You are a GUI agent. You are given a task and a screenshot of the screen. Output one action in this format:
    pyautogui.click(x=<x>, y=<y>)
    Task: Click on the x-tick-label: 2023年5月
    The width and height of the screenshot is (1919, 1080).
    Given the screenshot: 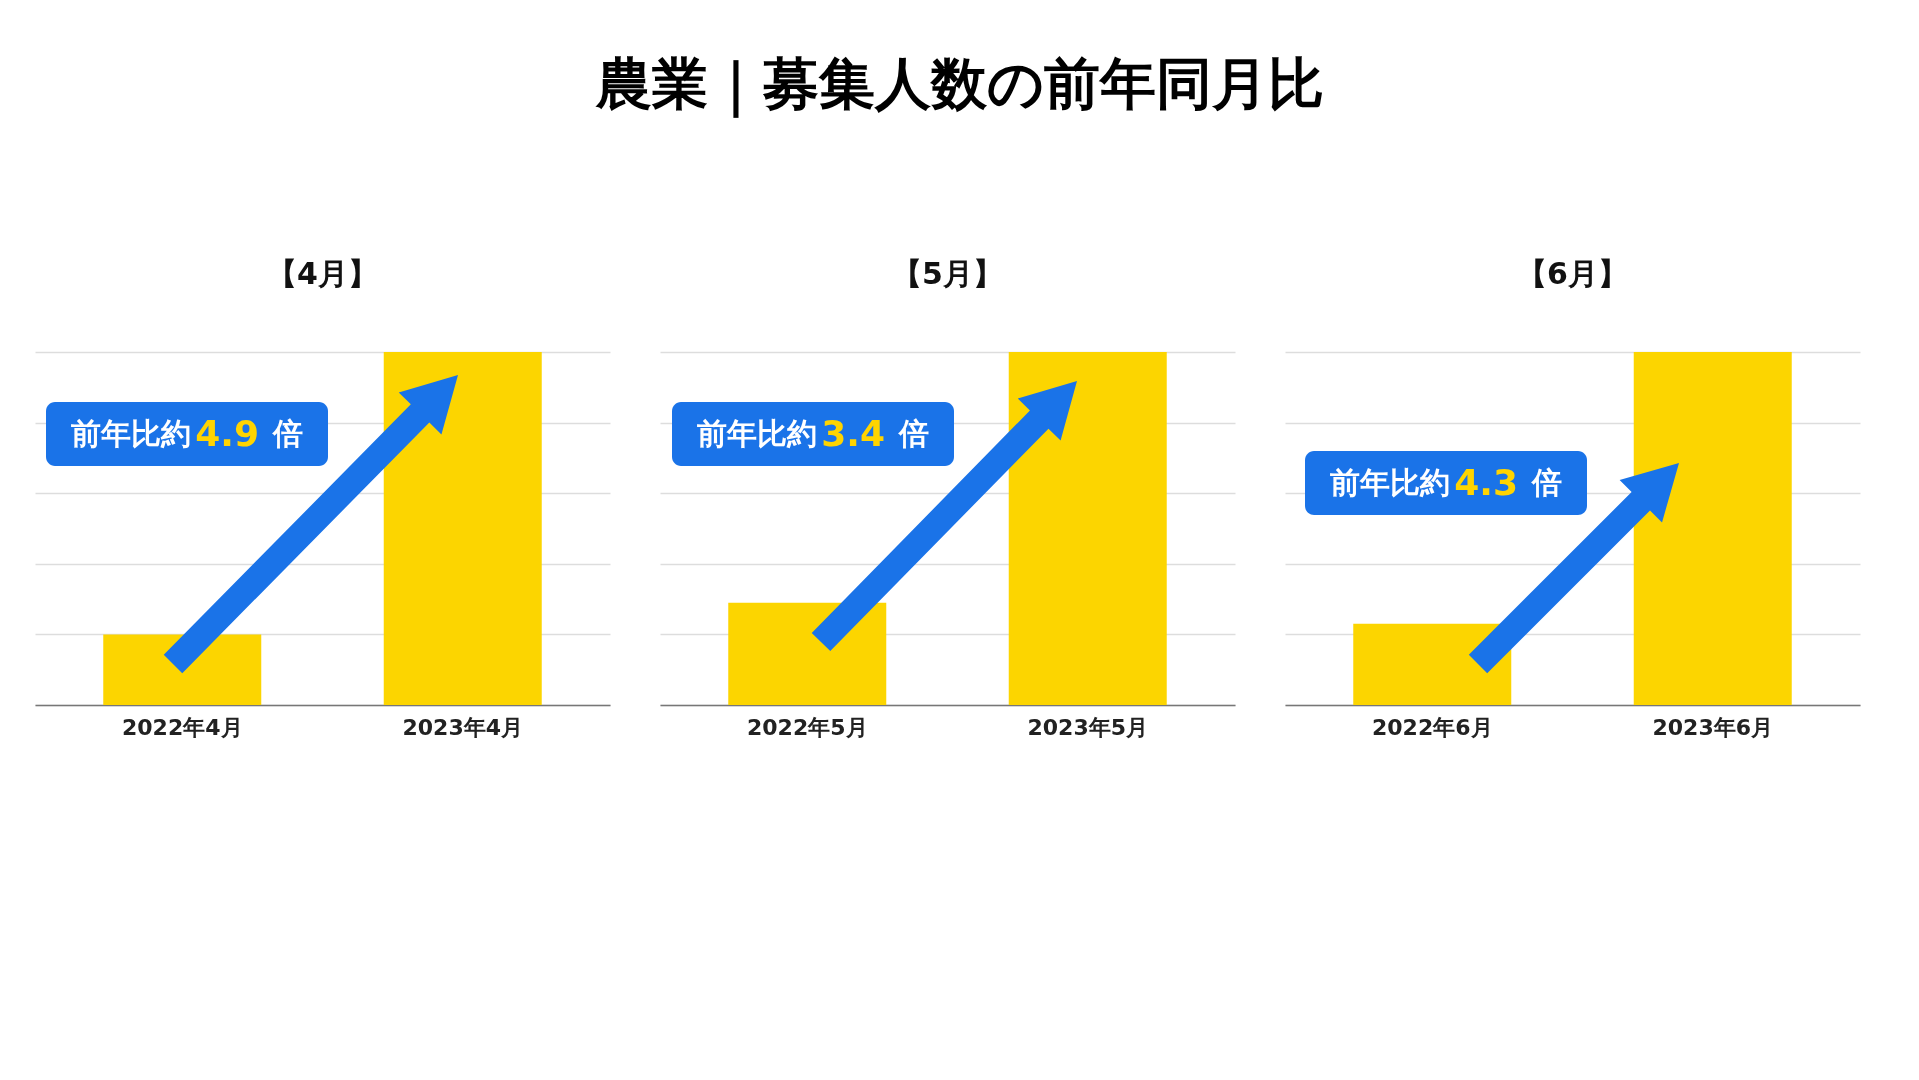 What is the action you would take?
    pyautogui.click(x=1088, y=727)
    